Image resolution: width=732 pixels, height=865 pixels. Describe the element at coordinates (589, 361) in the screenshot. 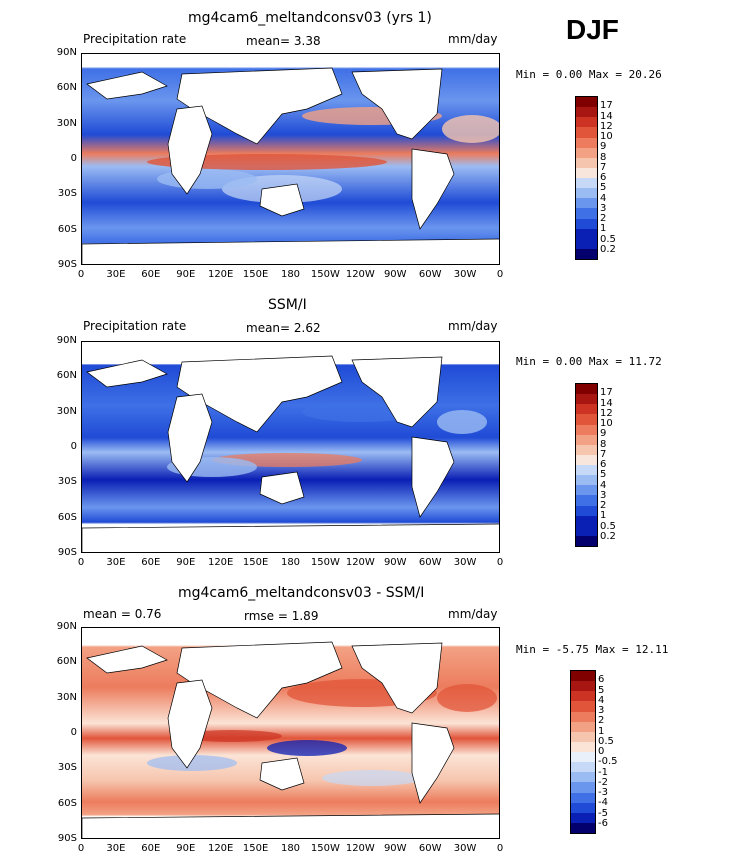

I see `minmax-label: Min = 0.00 Max = 11.72` at that location.